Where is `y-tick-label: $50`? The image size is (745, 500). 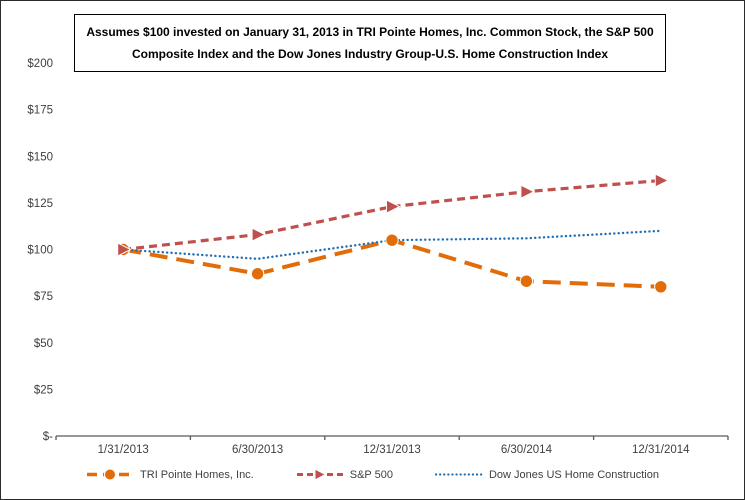
y-tick-label: $50 is located at coordinates (43, 344).